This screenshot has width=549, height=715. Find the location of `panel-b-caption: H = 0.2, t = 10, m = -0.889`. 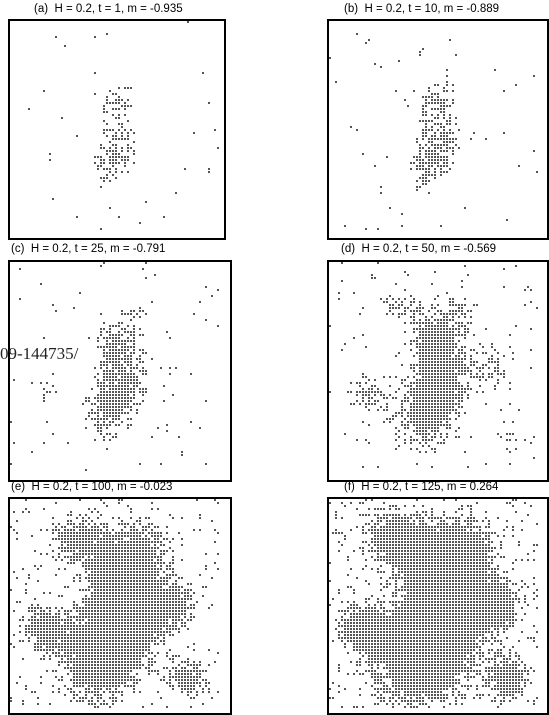

panel-b-caption: H = 0.2, t = 10, m = -0.889 is located at coordinates (432, 9).